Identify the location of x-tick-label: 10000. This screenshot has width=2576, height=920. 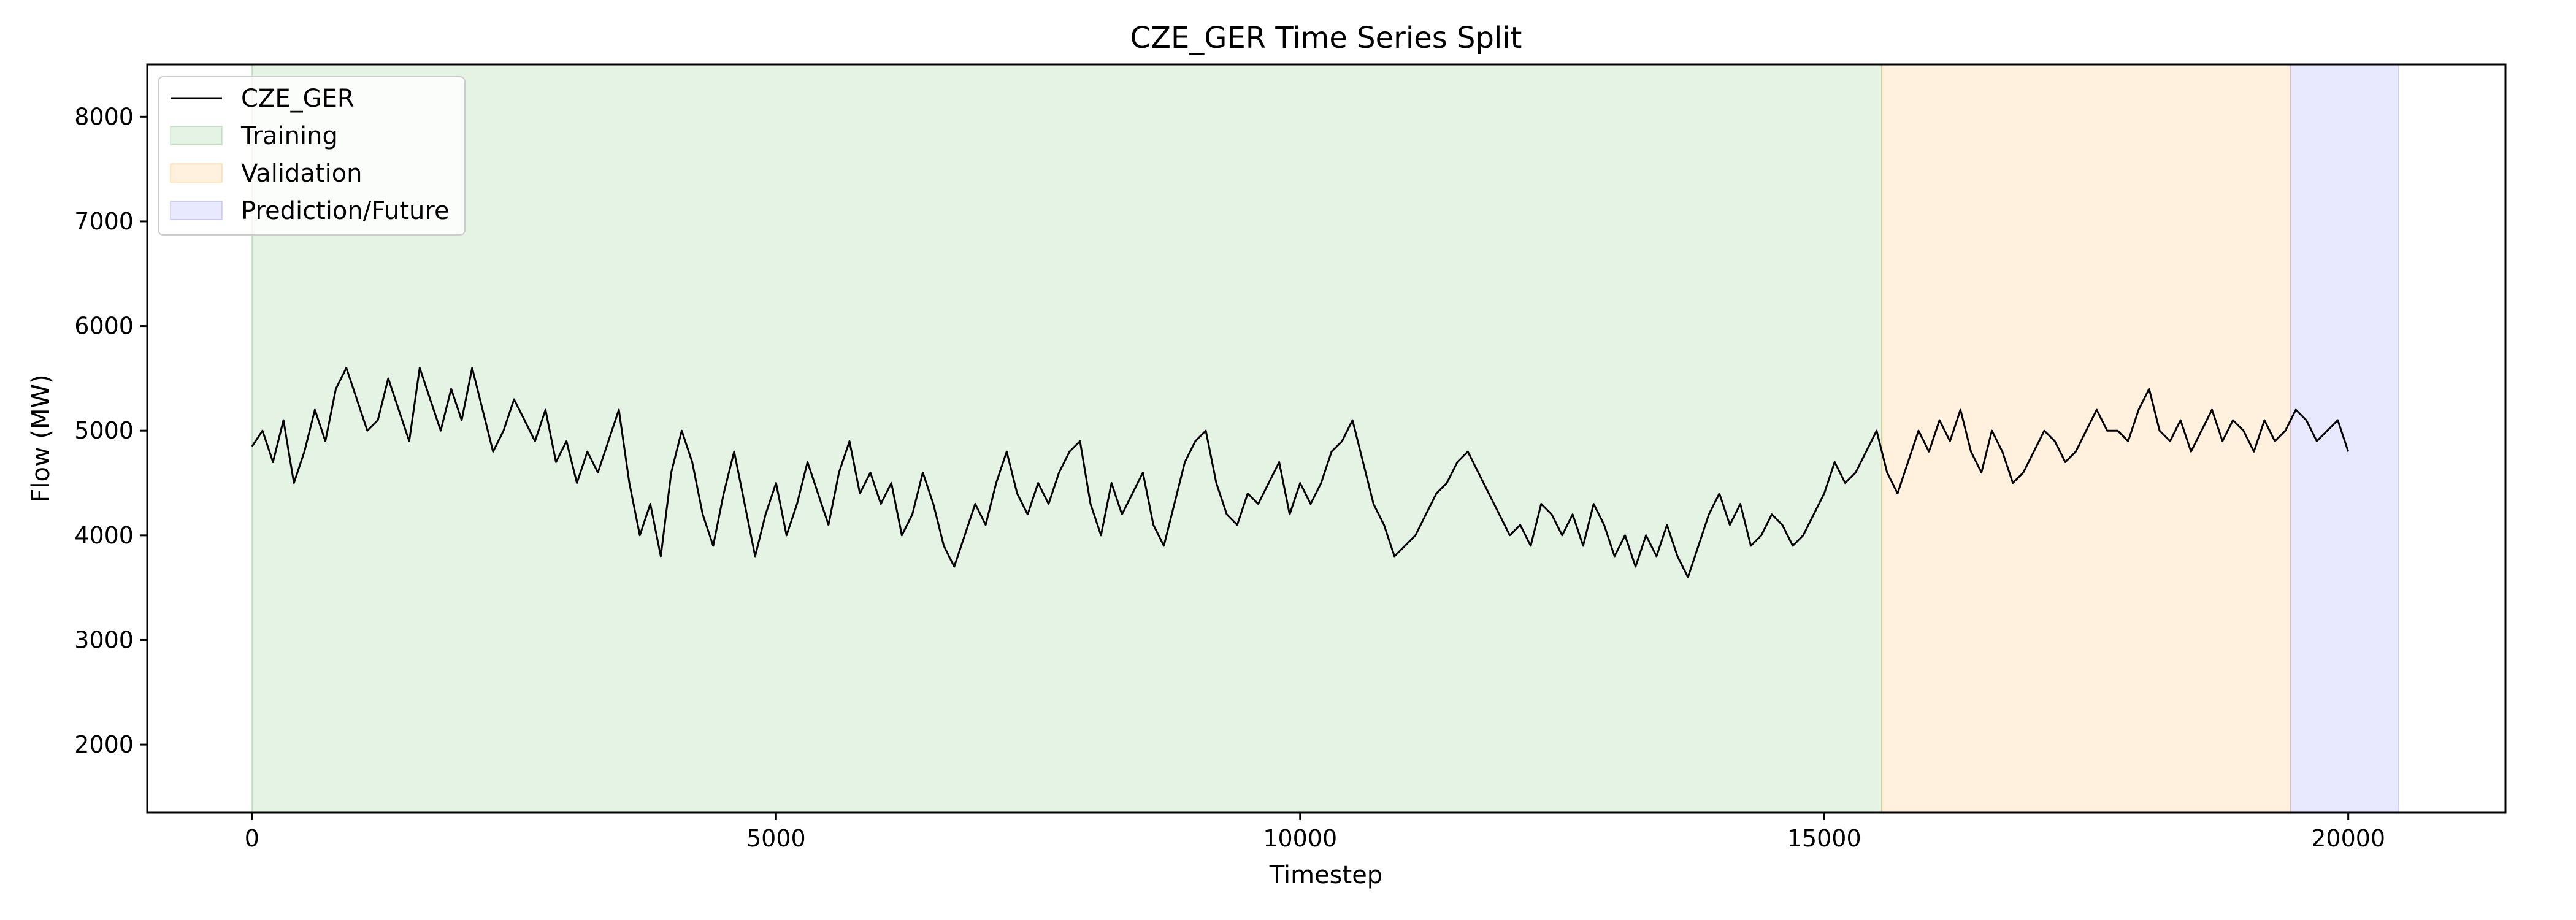
(1300, 838).